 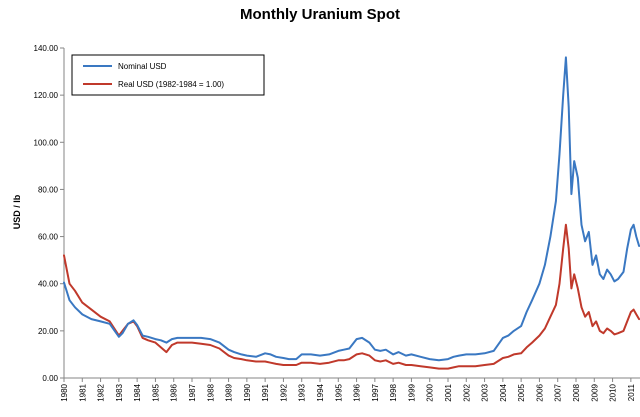 I want to click on x-tick-label: 1985, so click(x=155, y=392).